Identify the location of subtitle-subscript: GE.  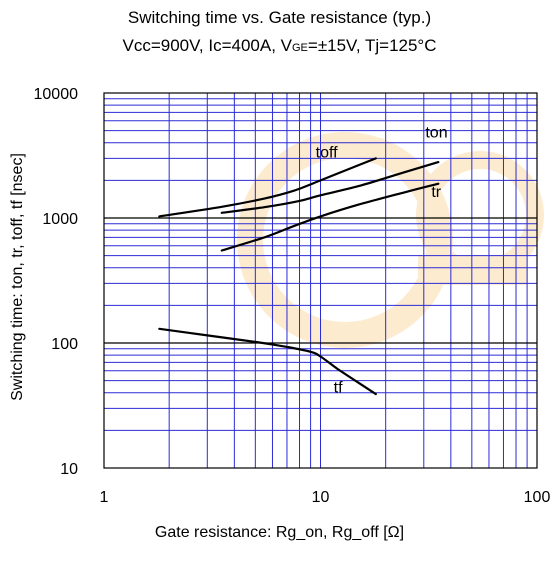
(299, 48).